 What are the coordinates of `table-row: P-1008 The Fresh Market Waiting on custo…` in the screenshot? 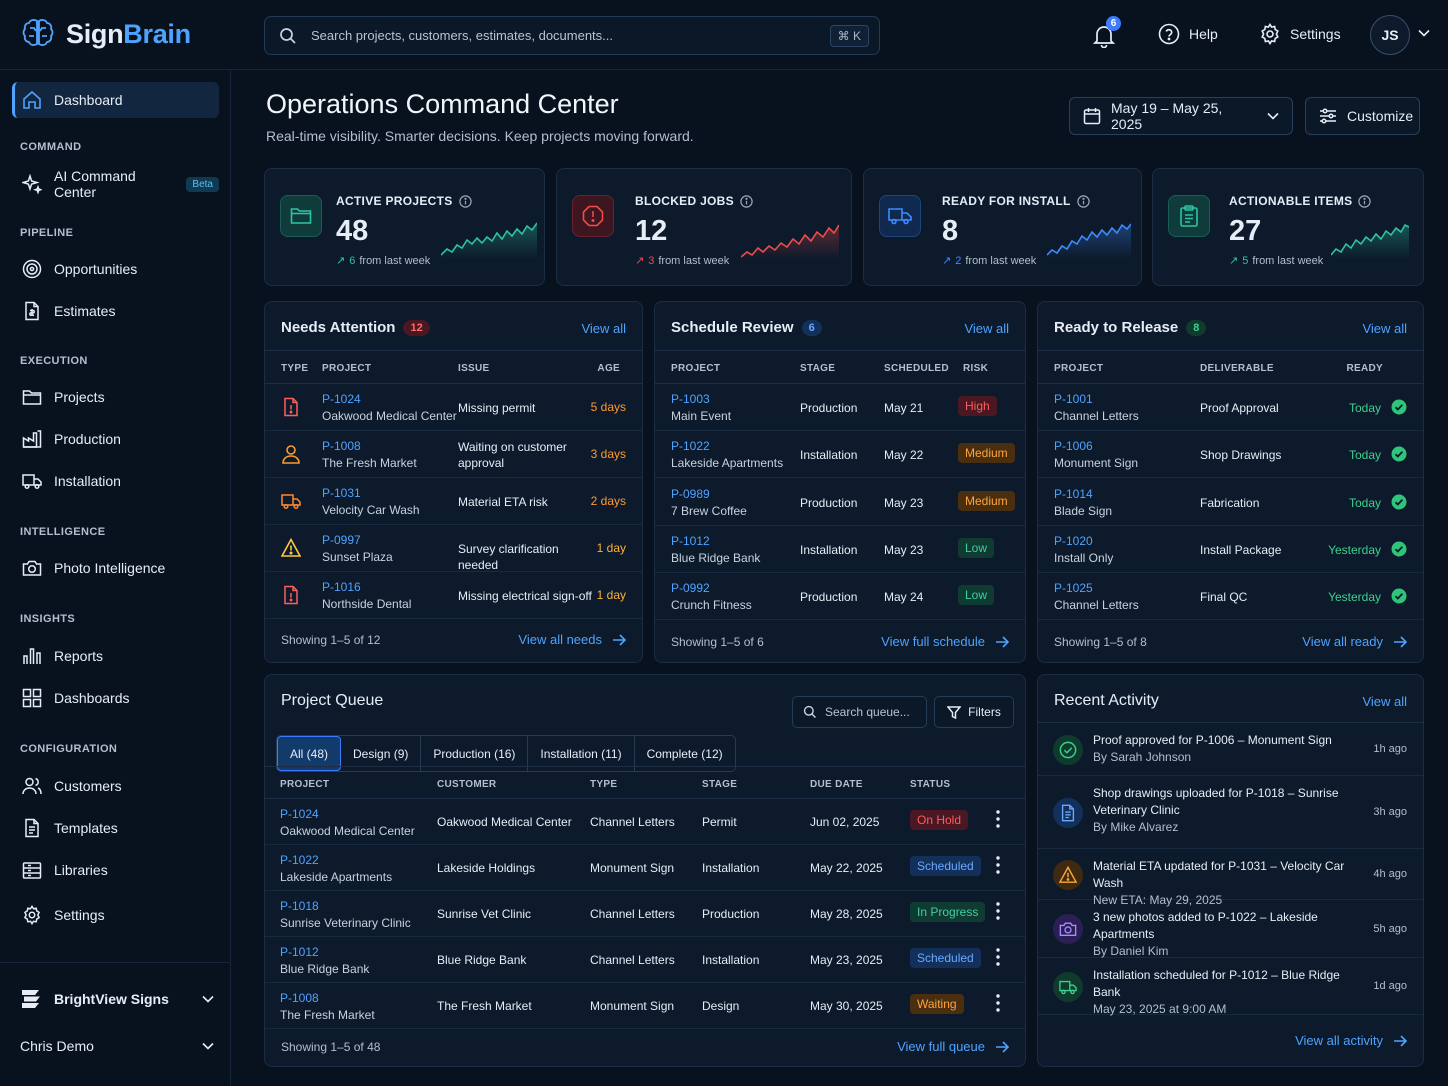 It's located at (453, 454).